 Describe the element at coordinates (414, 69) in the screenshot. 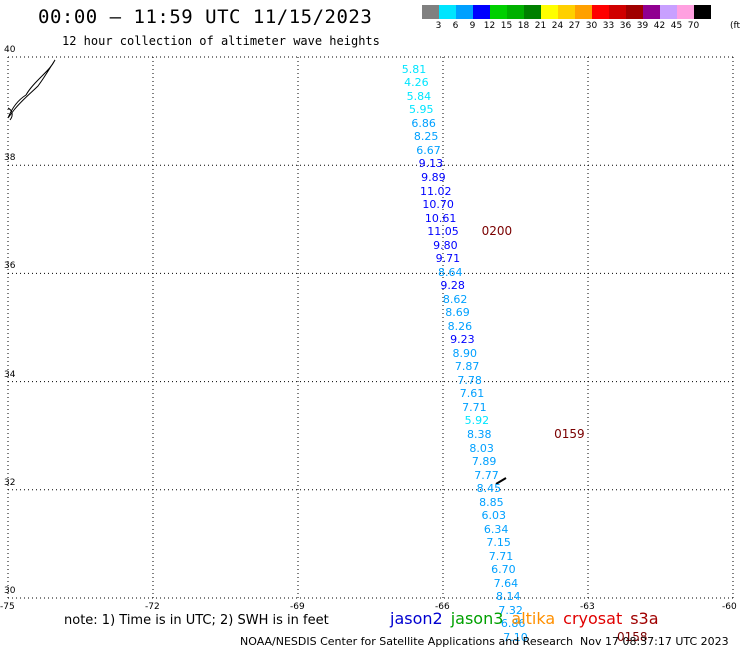

I see `wave-height-value: 5.81` at that location.